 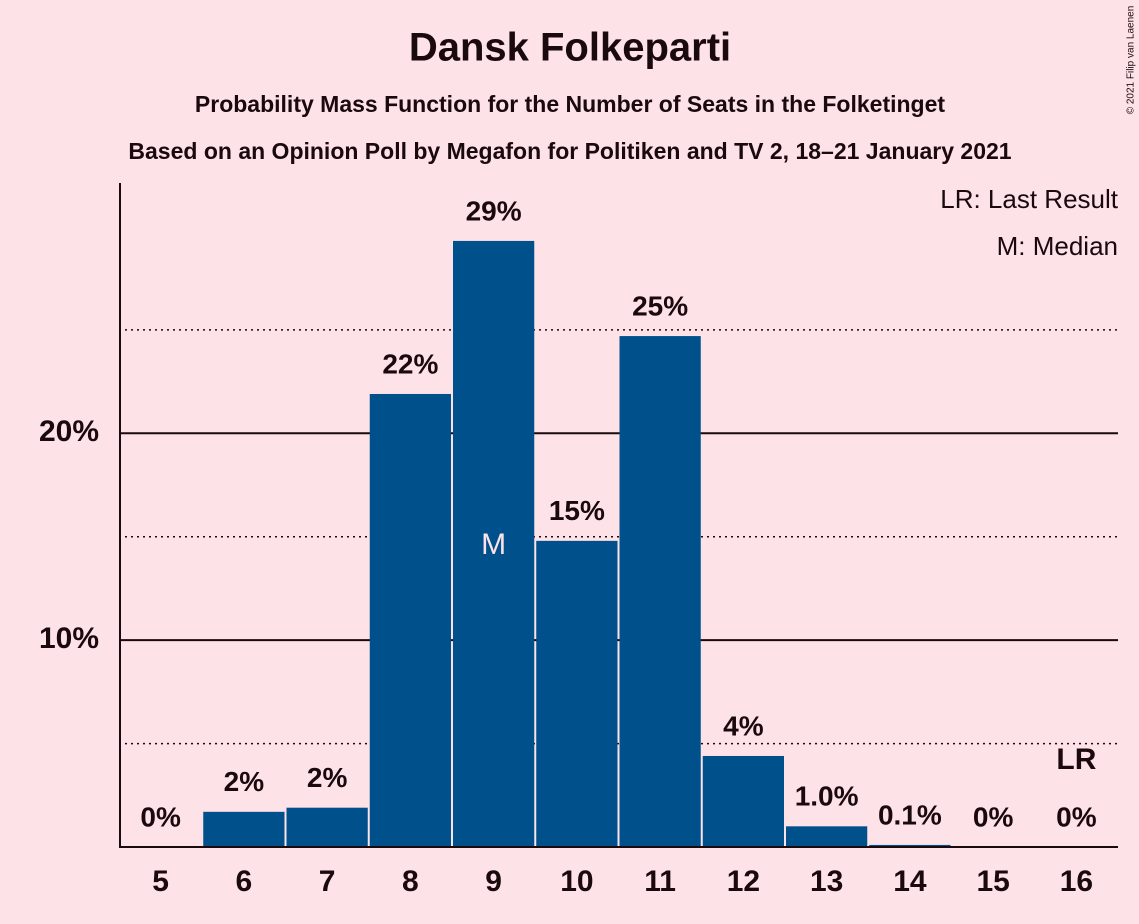 What do you see at coordinates (910, 881) in the screenshot?
I see `x-tick-label: 14` at bounding box center [910, 881].